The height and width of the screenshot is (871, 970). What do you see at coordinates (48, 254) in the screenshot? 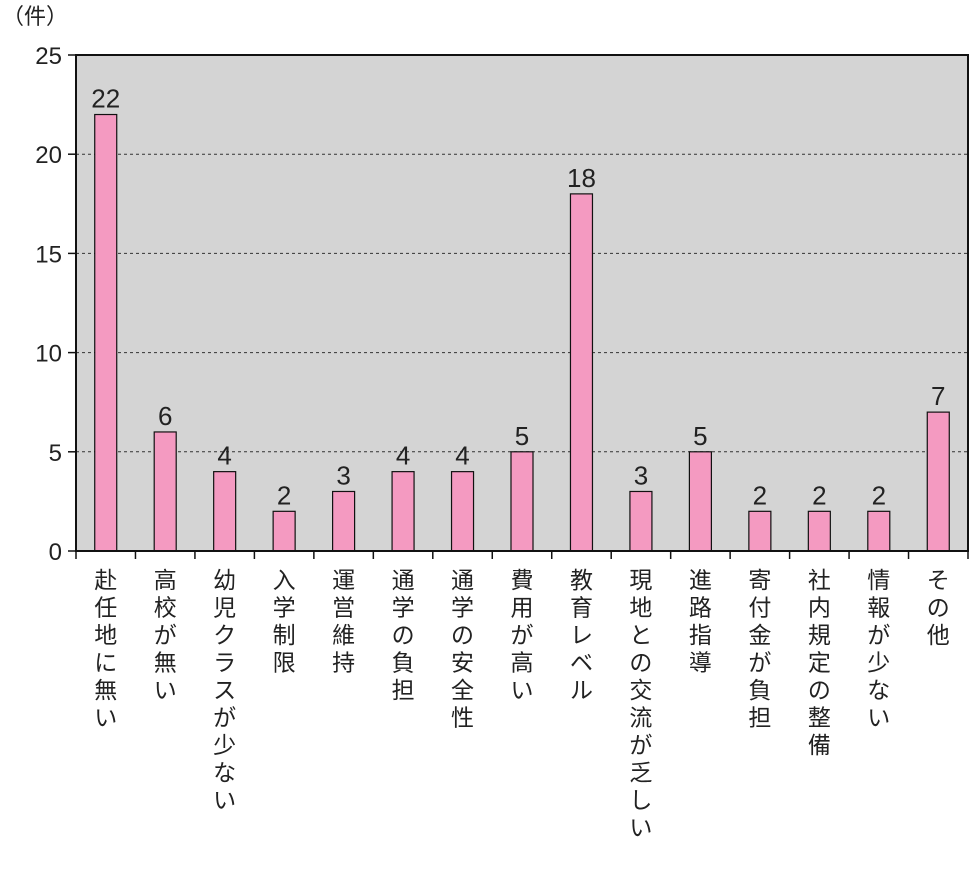
I see `y-tick-label: 15` at bounding box center [48, 254].